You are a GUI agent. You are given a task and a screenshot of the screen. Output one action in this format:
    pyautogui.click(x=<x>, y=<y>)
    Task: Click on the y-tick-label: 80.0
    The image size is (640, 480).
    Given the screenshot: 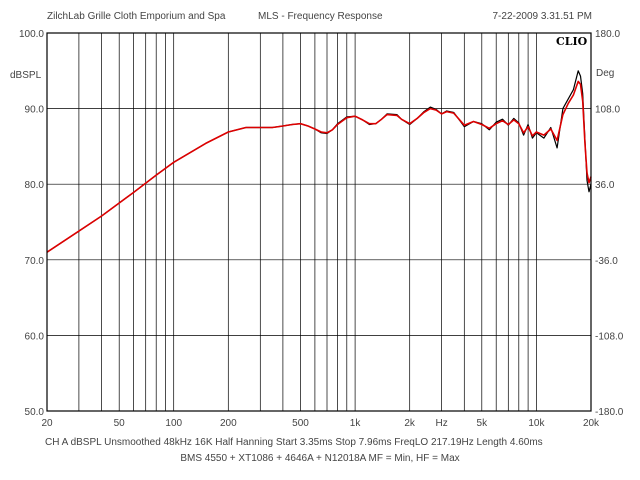 What is the action you would take?
    pyautogui.click(x=35, y=185)
    